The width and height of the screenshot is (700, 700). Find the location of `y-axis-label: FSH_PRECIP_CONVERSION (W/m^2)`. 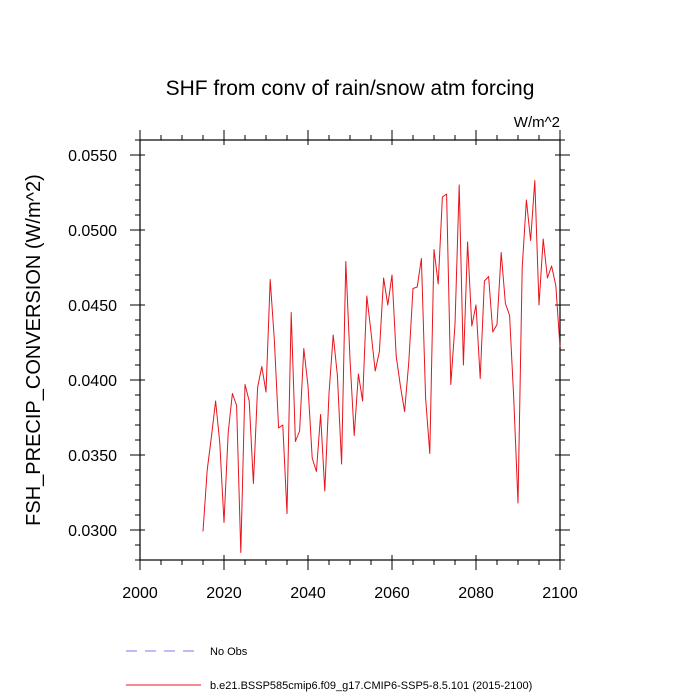

y-axis-label: FSH_PRECIP_CONVERSION (W/m^2) is located at coordinates (34, 350).